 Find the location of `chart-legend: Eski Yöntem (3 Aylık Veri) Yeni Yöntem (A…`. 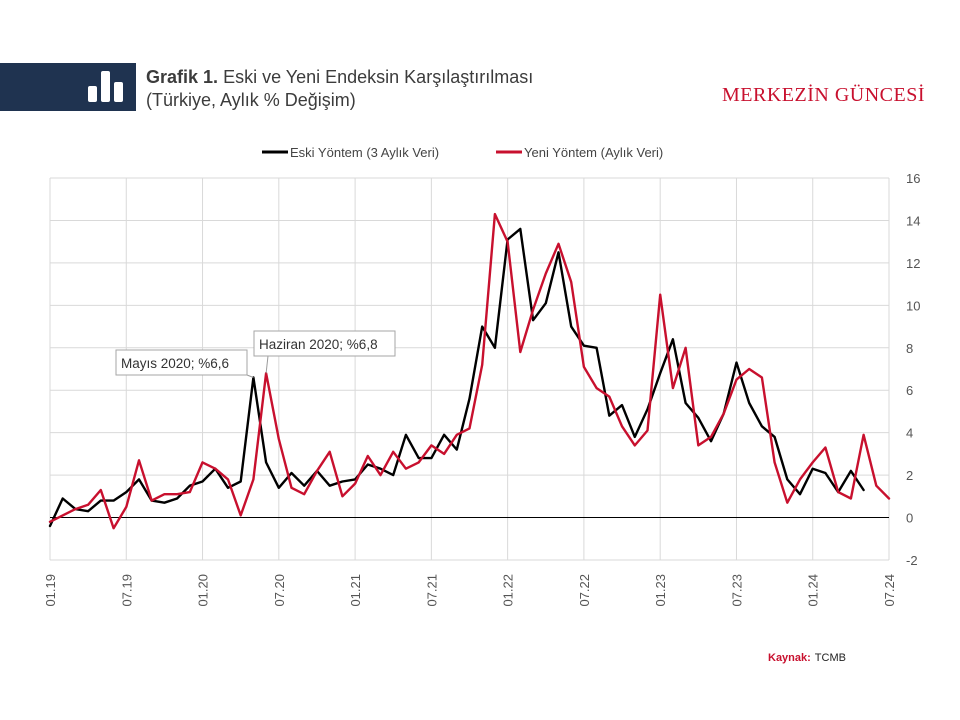

chart-legend: Eski Yöntem (3 Aylık Veri) Yeni Yöntem (A… is located at coordinates (462, 152).